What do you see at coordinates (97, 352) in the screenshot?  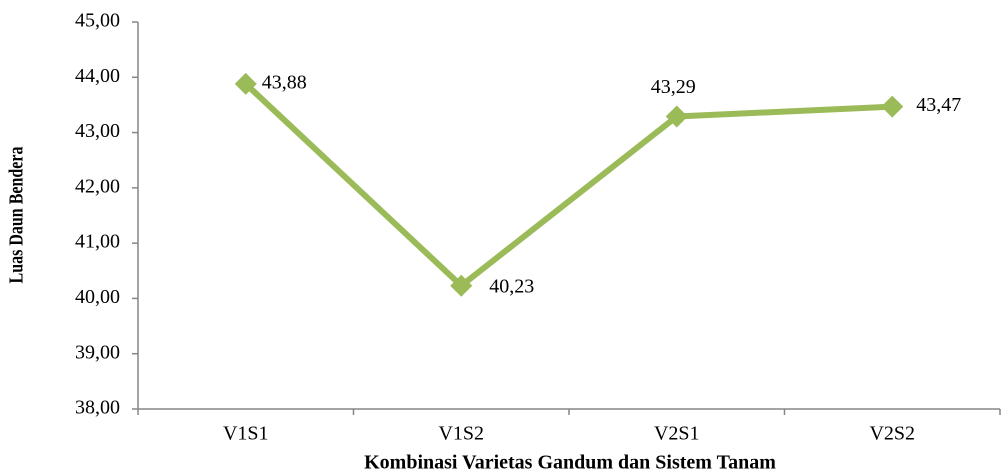 I see `y-tick-label: 39,00` at bounding box center [97, 352].